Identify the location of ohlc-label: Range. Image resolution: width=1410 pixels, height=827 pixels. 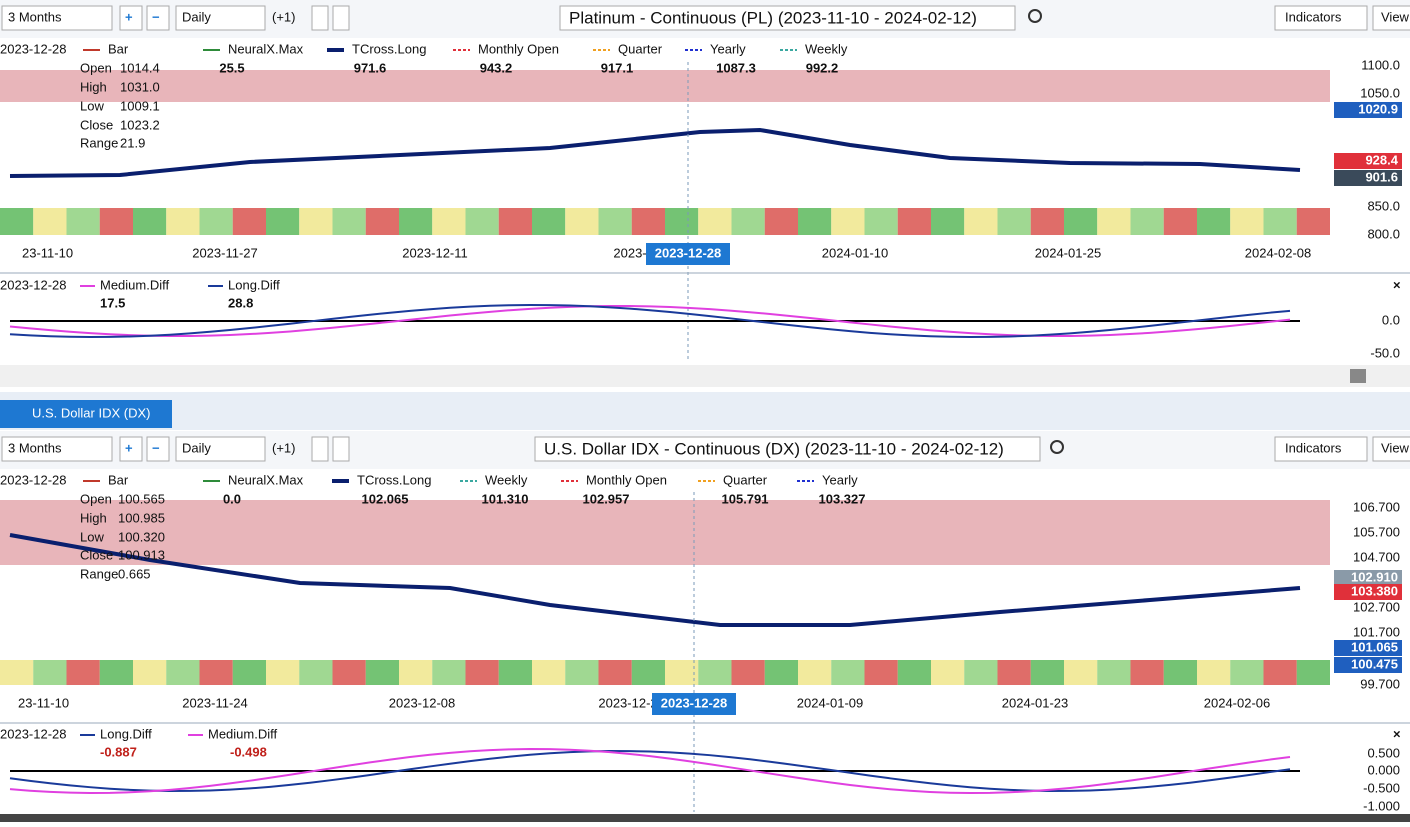
(99, 573).